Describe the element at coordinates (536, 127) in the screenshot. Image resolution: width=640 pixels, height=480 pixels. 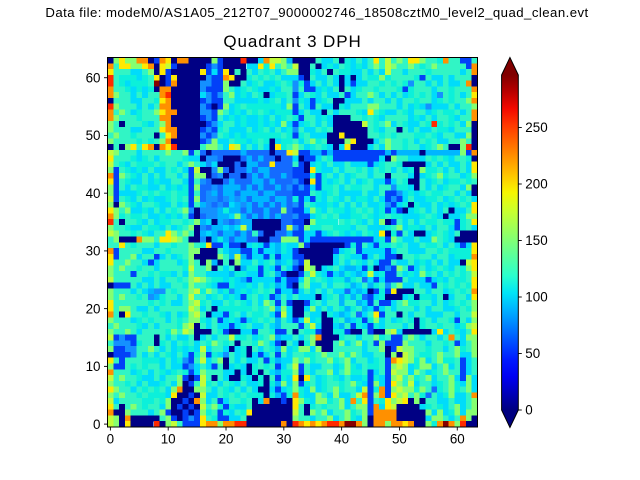
I see `svg-text: 250` at that location.